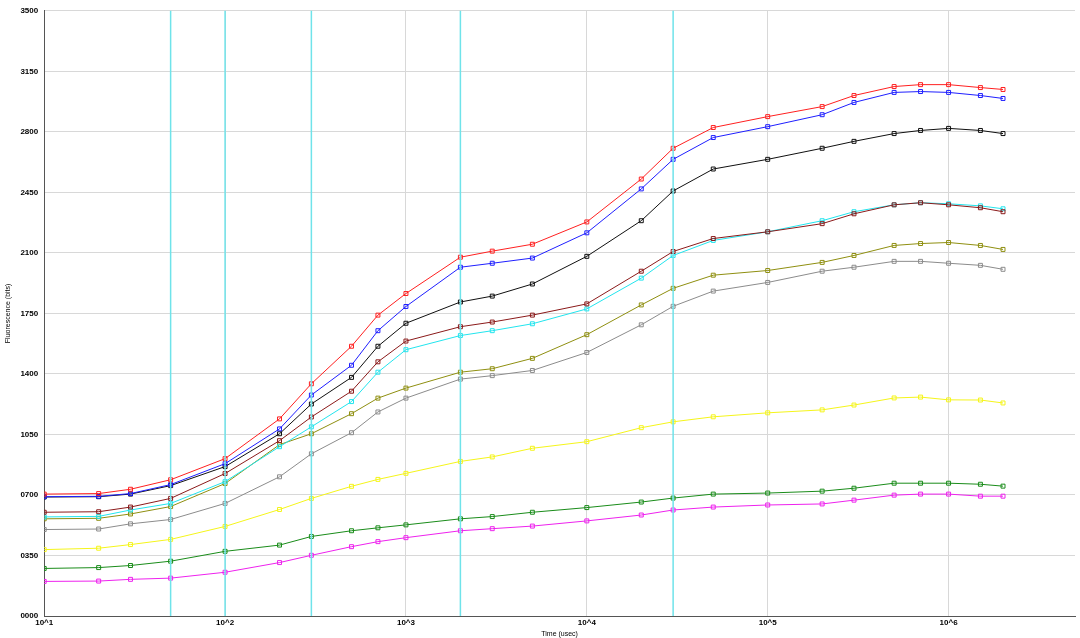 The height and width of the screenshot is (638, 1080). Describe the element at coordinates (29, 71) in the screenshot. I see `y-tick-label: 3150` at that location.